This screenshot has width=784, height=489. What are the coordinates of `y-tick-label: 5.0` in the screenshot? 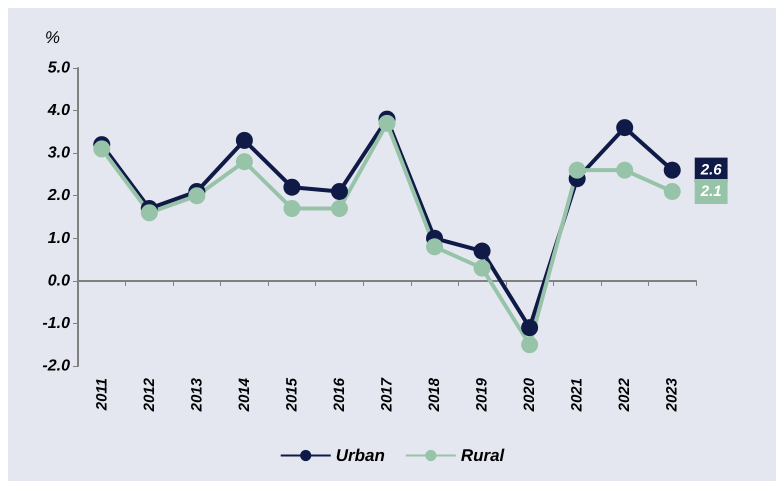 It's located at (59, 68).